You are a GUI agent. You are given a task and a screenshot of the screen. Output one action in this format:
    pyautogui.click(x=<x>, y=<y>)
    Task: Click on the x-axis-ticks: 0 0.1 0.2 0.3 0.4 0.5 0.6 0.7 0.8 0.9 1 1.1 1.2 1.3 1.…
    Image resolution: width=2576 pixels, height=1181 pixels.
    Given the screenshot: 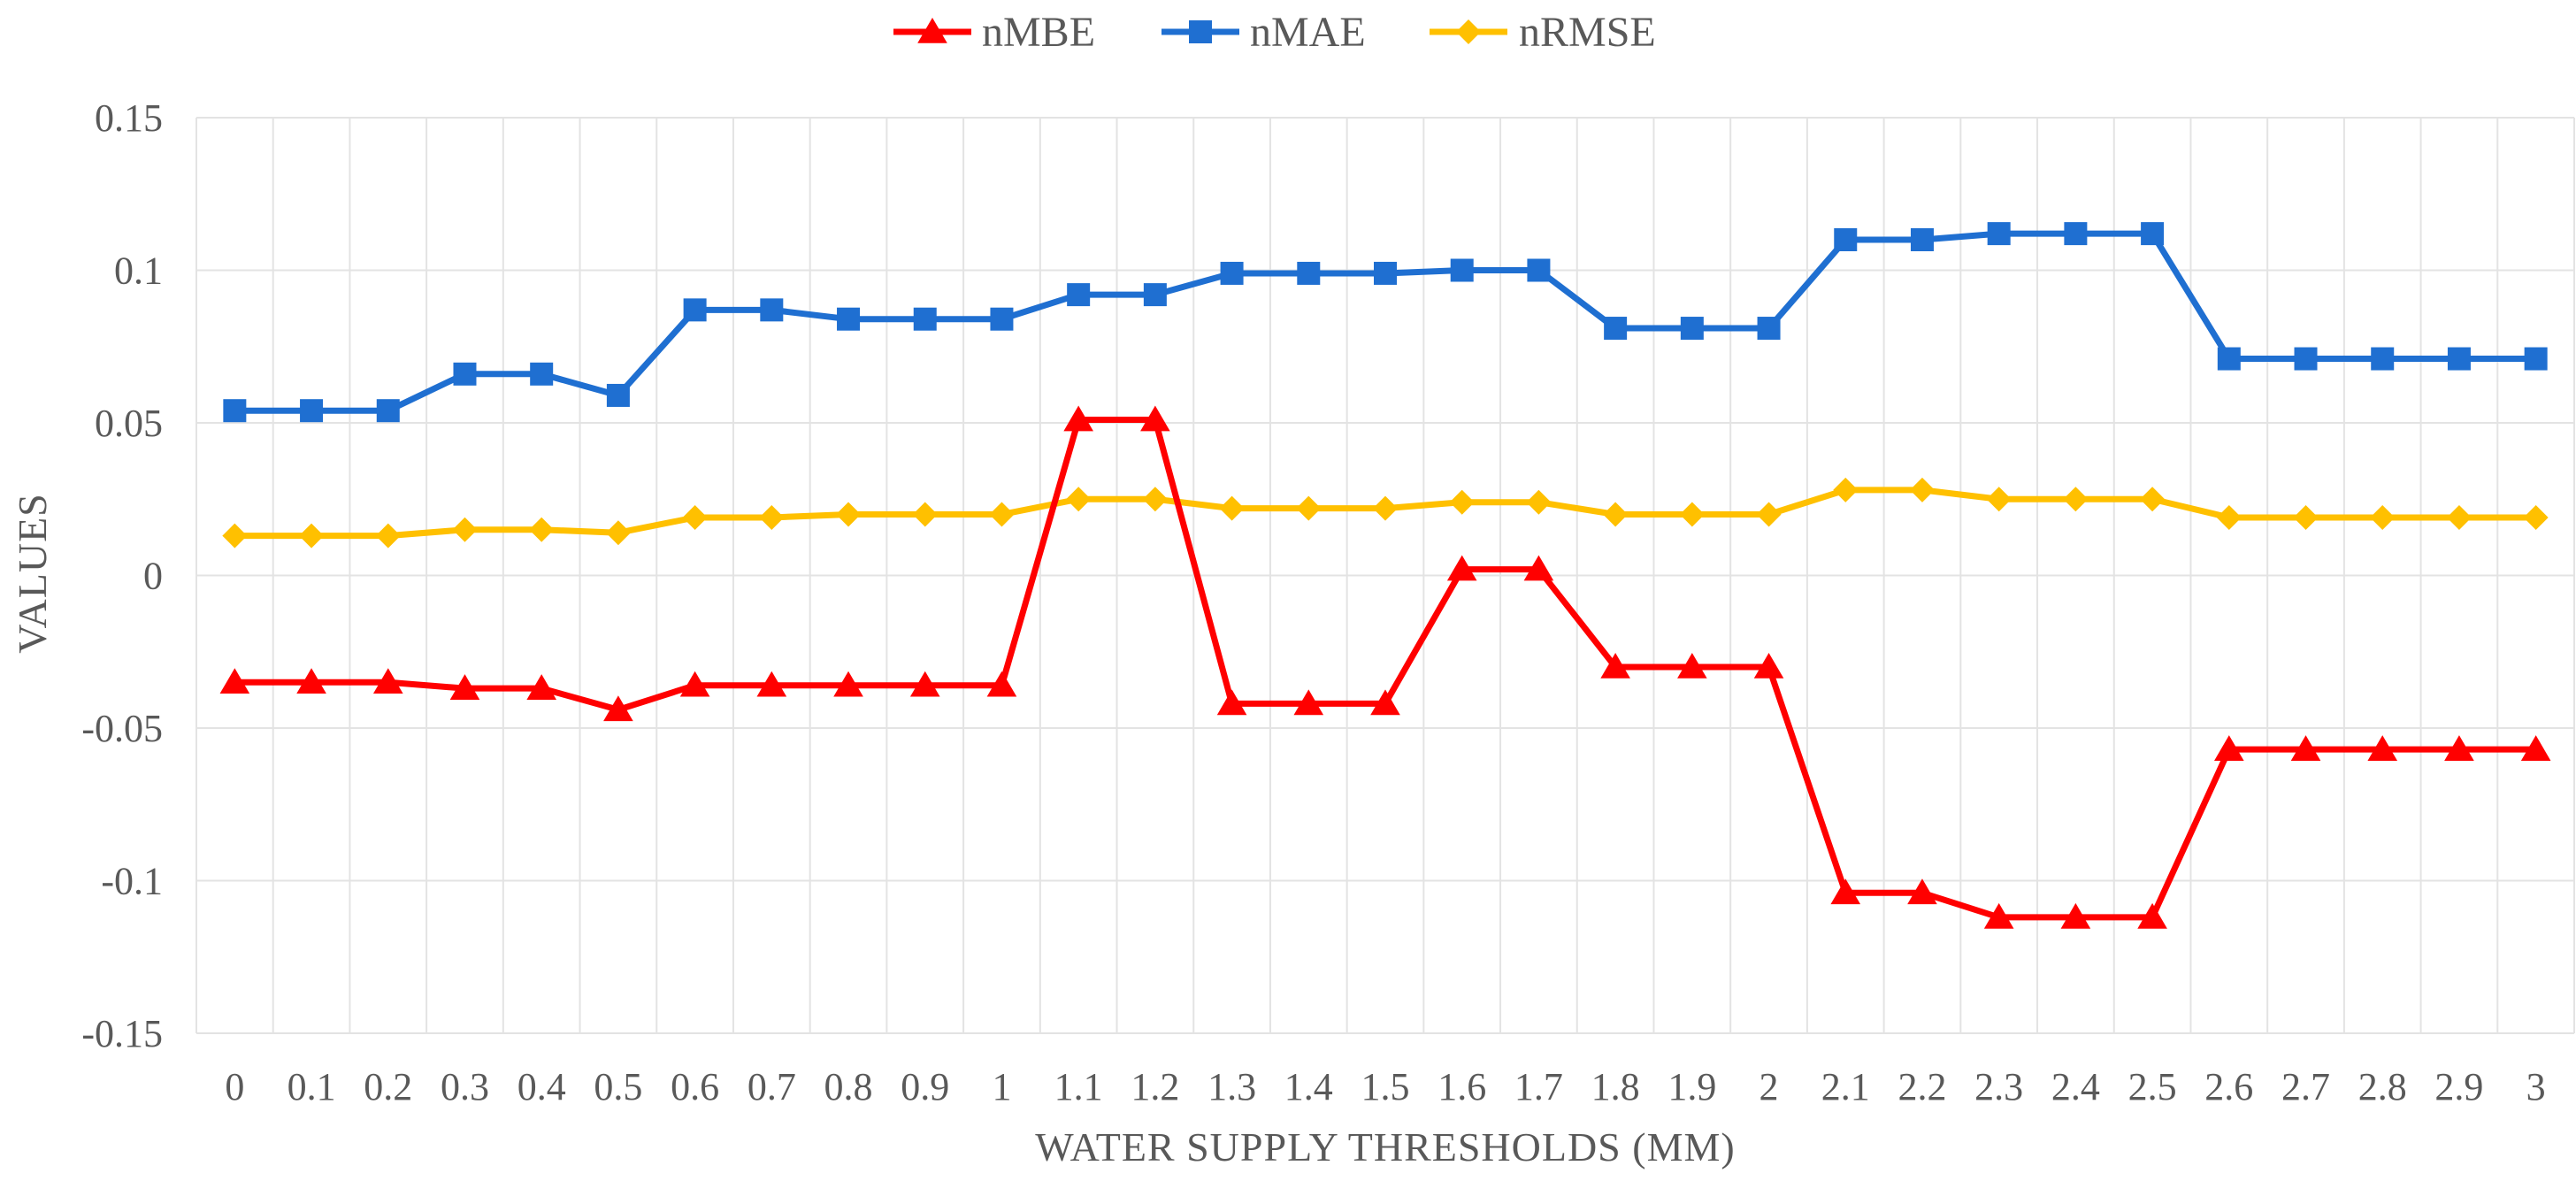 What is the action you would take?
    pyautogui.click(x=1385, y=1086)
    